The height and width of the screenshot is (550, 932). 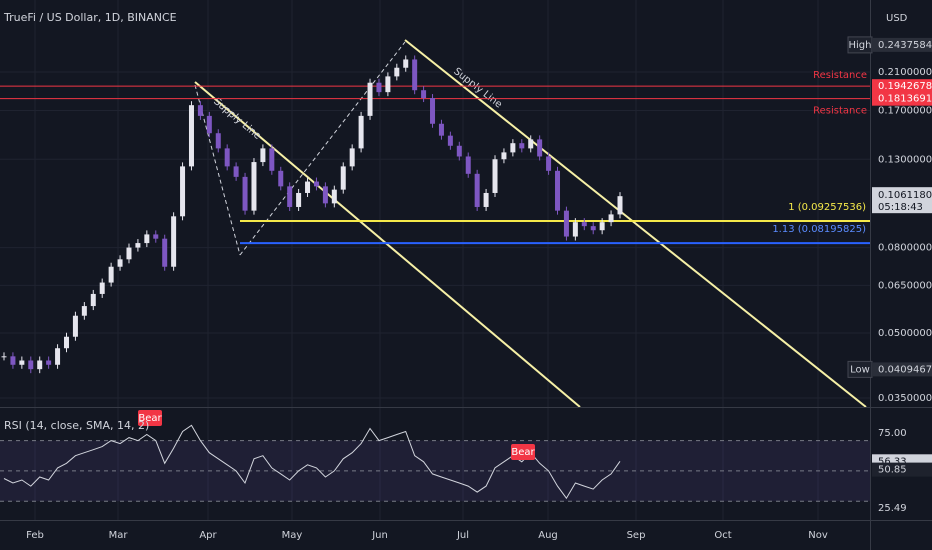 What do you see at coordinates (636, 535) in the screenshot?
I see `x-tick-label: Sep` at bounding box center [636, 535].